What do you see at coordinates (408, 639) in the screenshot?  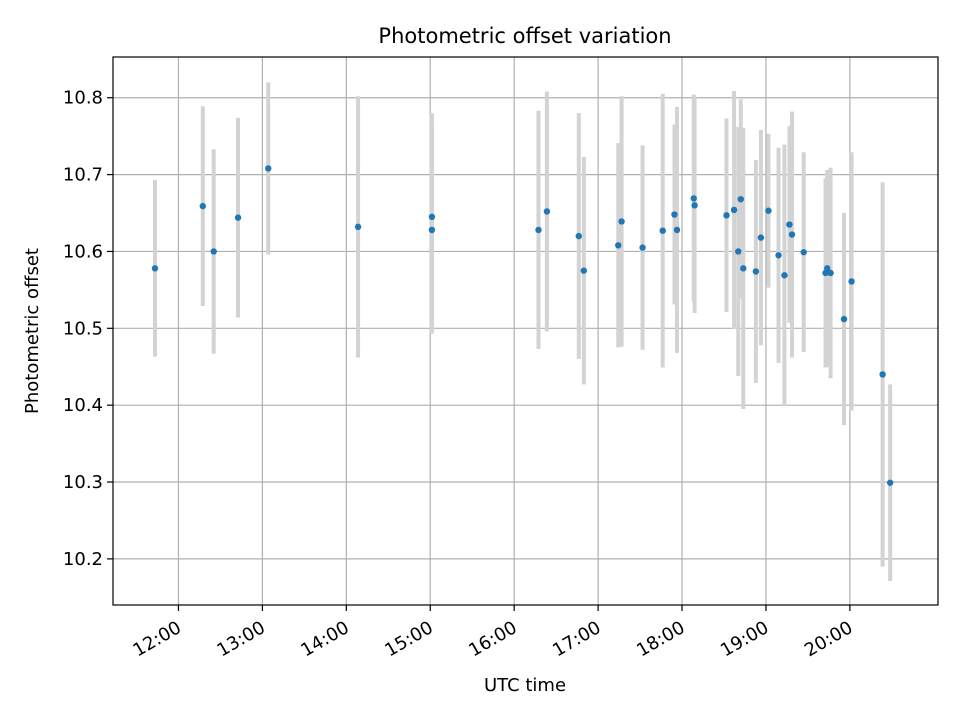 I see `x-tick-label: 15:00` at bounding box center [408, 639].